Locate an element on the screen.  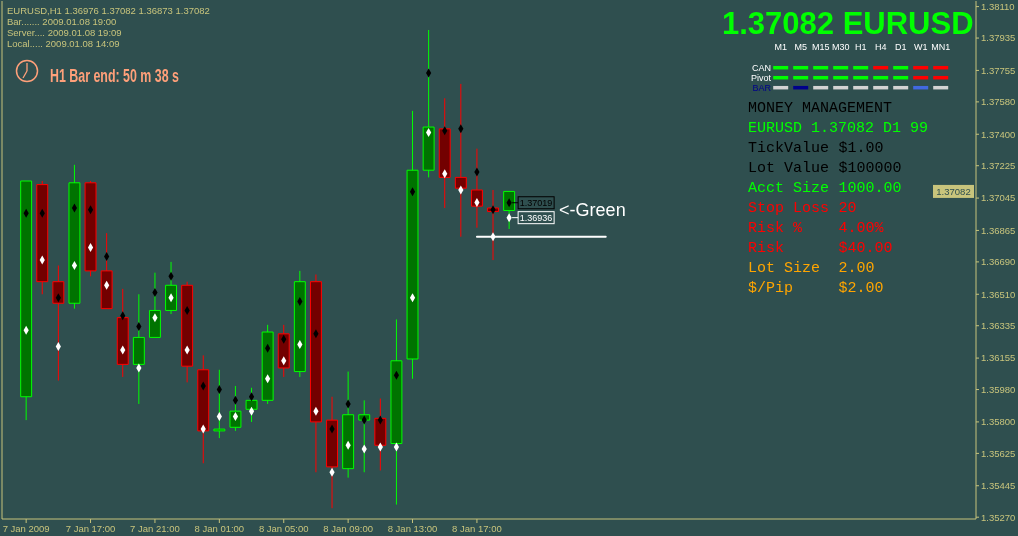
category-label: CAN is located at coordinates (761, 68).